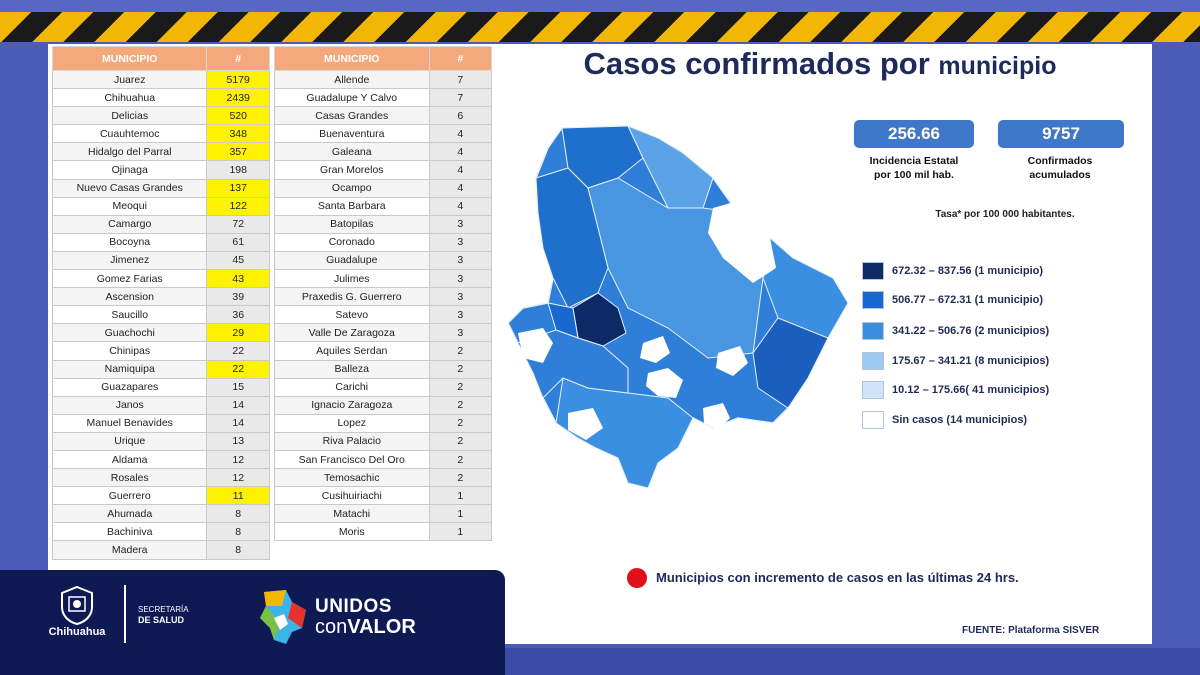 Image resolution: width=1200 pixels, height=675 pixels. I want to click on column-header-municipio: MUNICIPIO, so click(352, 58).